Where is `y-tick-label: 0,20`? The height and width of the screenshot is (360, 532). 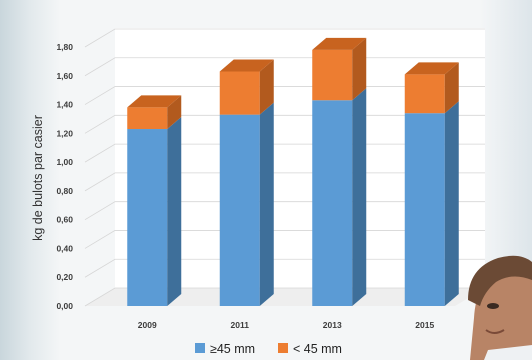
y-tick-label: 0,20 is located at coordinates (64, 277).